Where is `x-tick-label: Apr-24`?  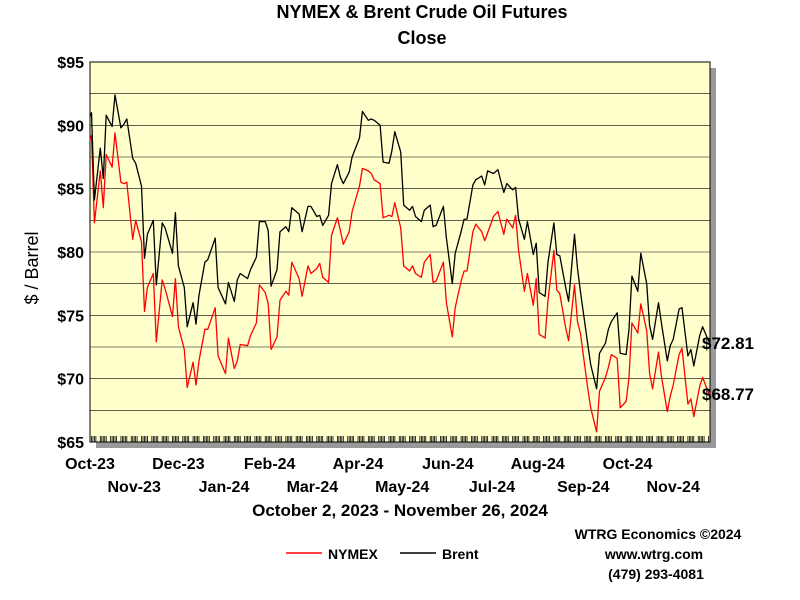 x-tick-label: Apr-24 is located at coordinates (358, 464).